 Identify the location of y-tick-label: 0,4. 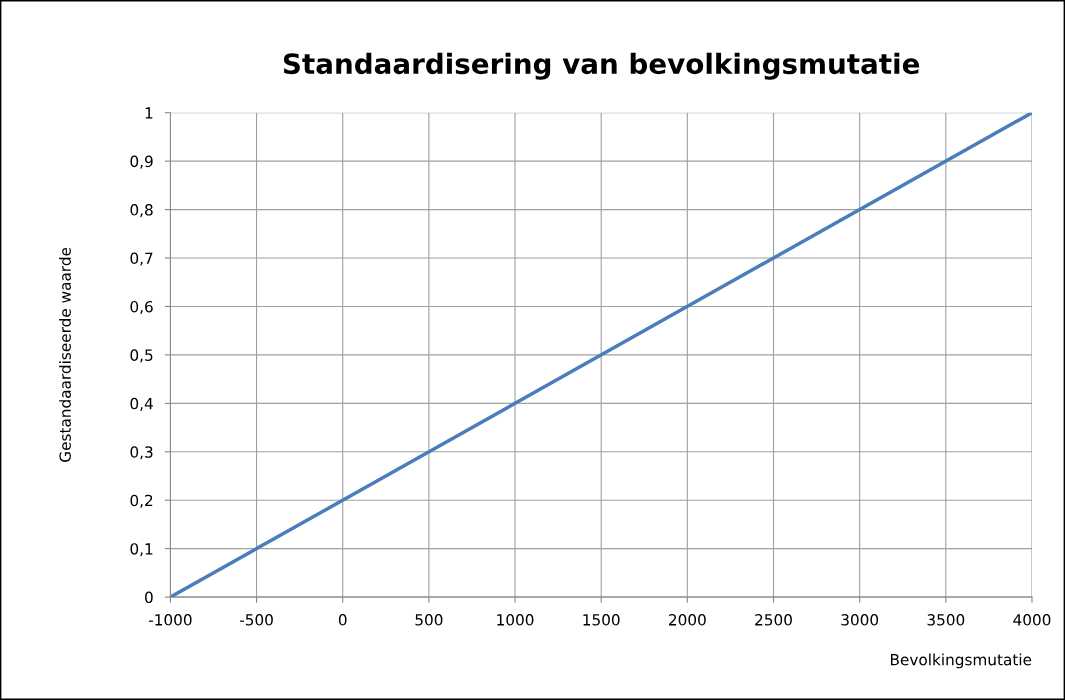
(141, 404).